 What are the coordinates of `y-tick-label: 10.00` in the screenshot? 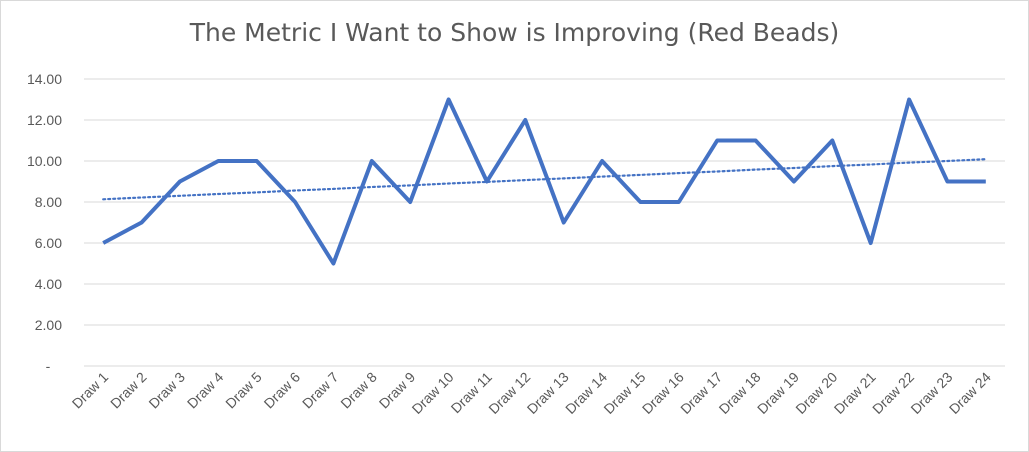 It's located at (44, 161).